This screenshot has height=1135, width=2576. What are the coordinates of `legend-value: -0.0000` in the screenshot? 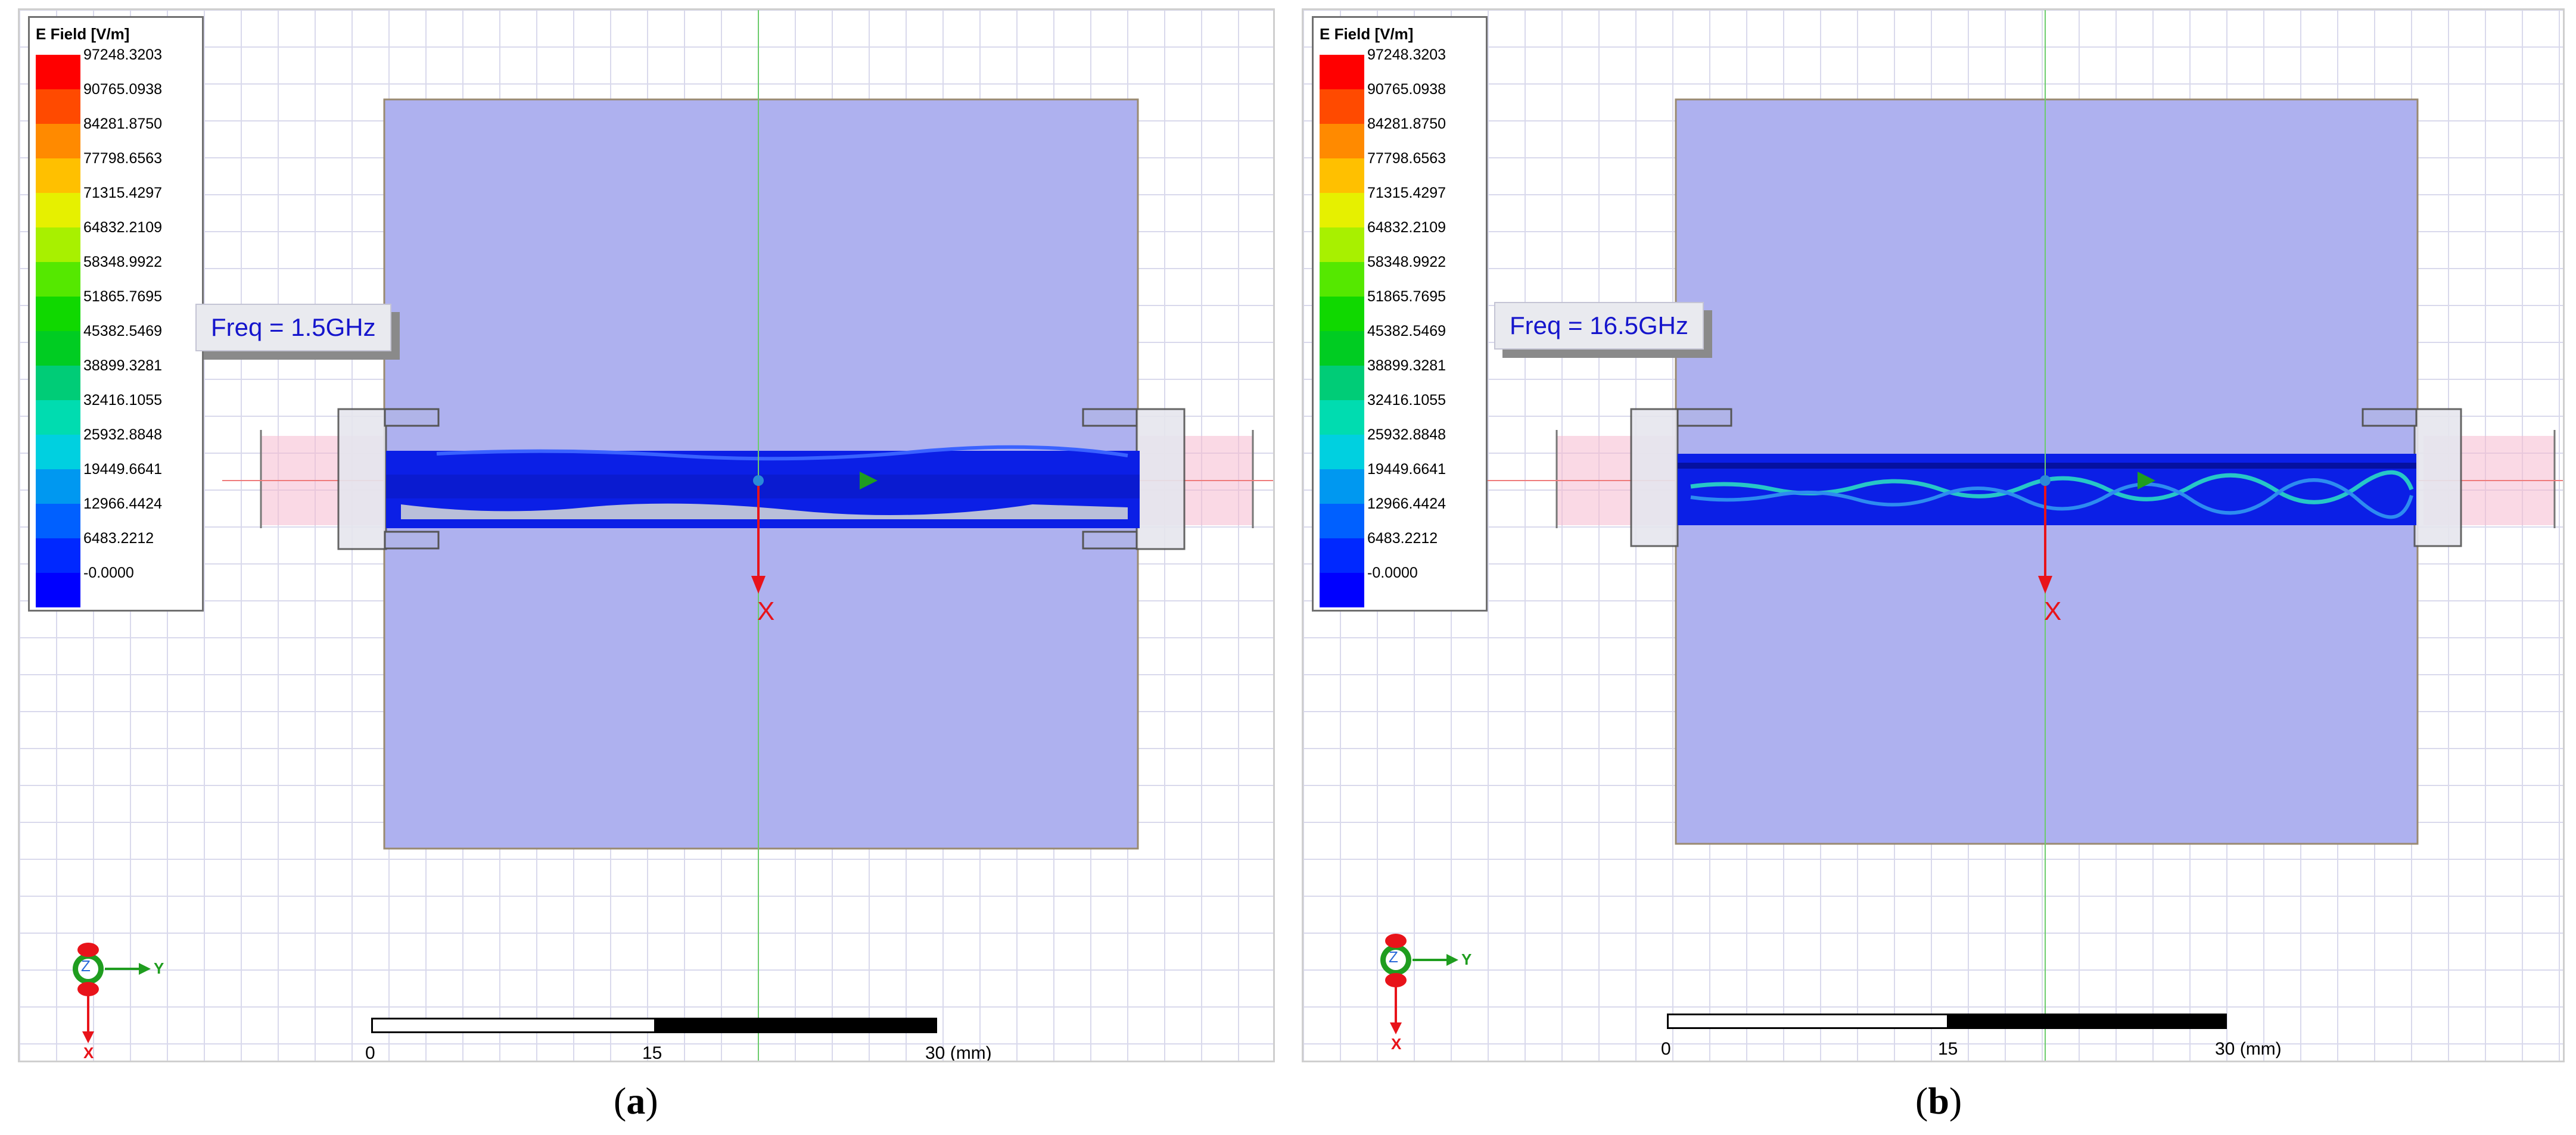 It's located at (108, 573).